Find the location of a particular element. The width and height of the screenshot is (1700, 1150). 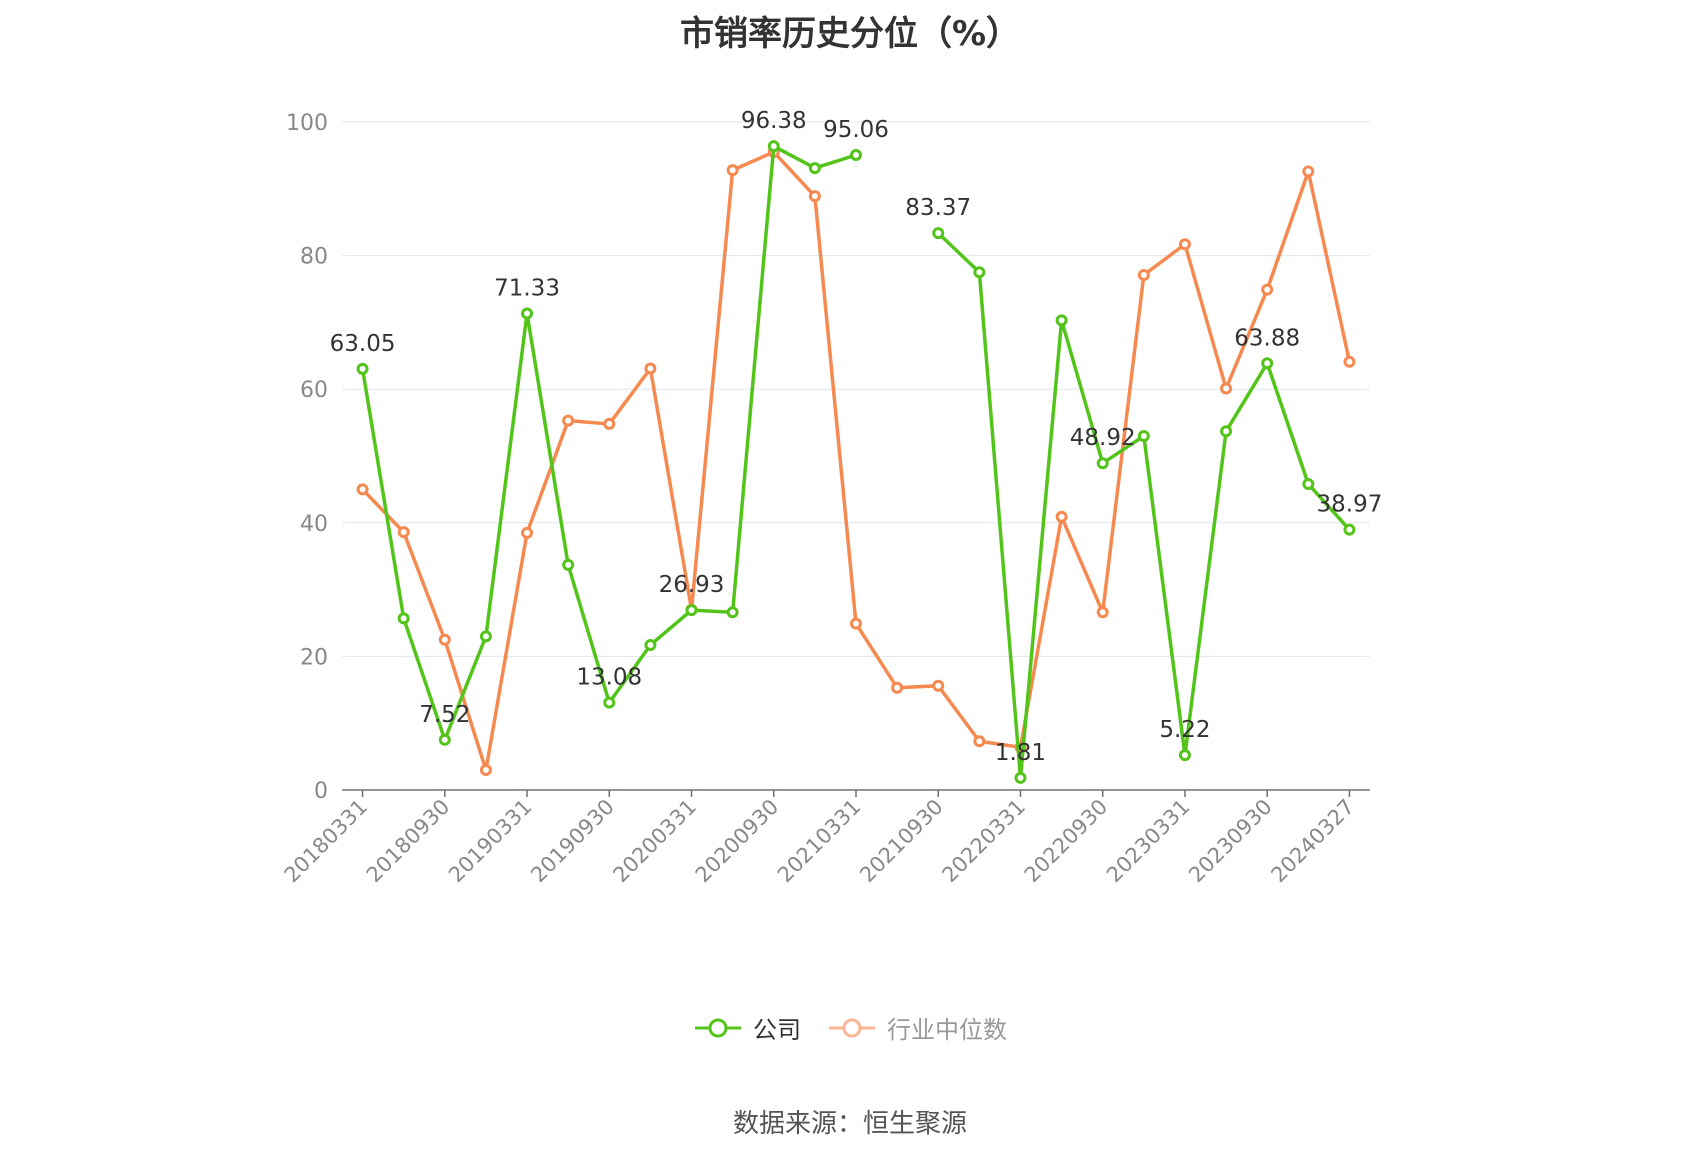

y-tick-label: 80 is located at coordinates (314, 257).